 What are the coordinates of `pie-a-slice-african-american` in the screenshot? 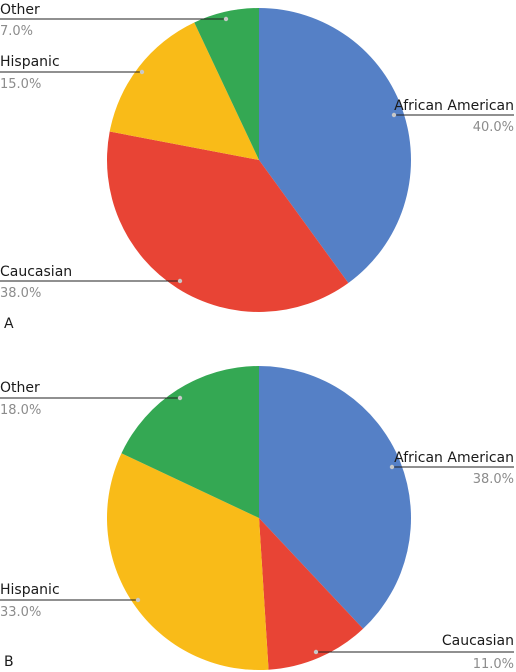 It's located at (335, 145).